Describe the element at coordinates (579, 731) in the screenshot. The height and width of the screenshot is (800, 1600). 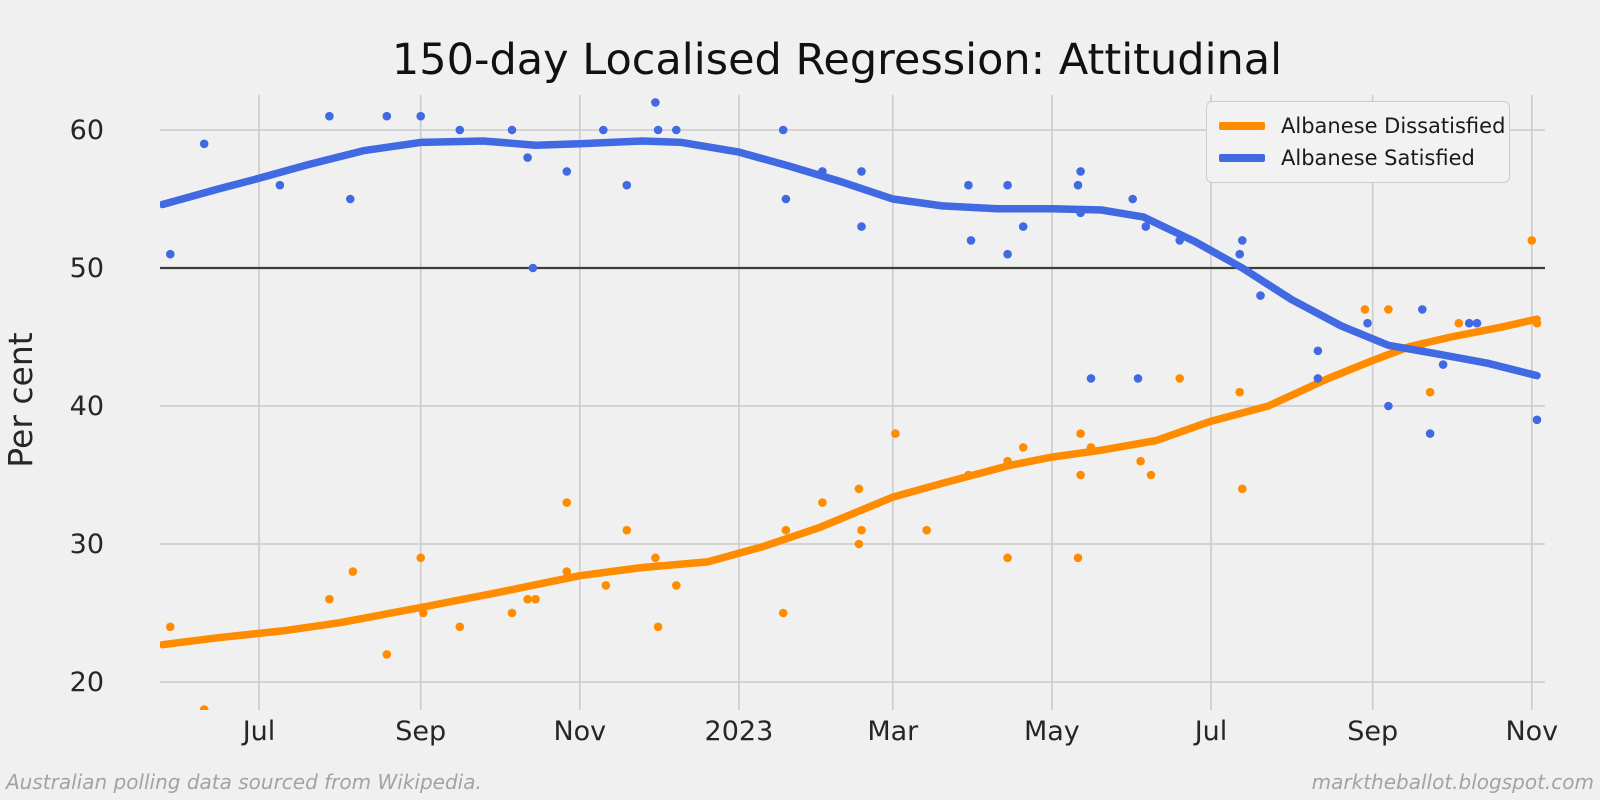
I see `x-tick-label: Nov` at that location.